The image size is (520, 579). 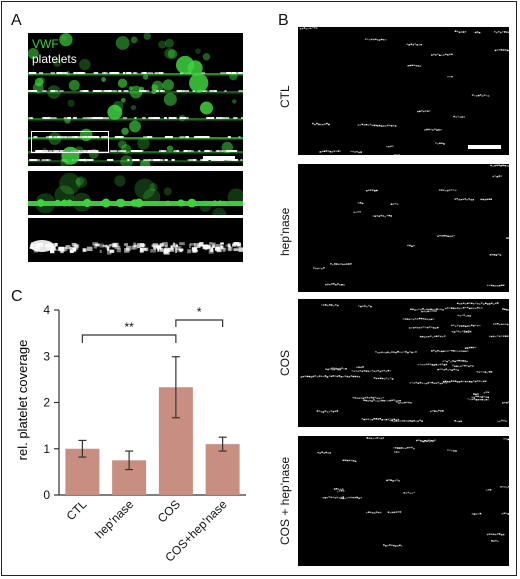 I want to click on x-tick-label: CTL, so click(x=77, y=510).